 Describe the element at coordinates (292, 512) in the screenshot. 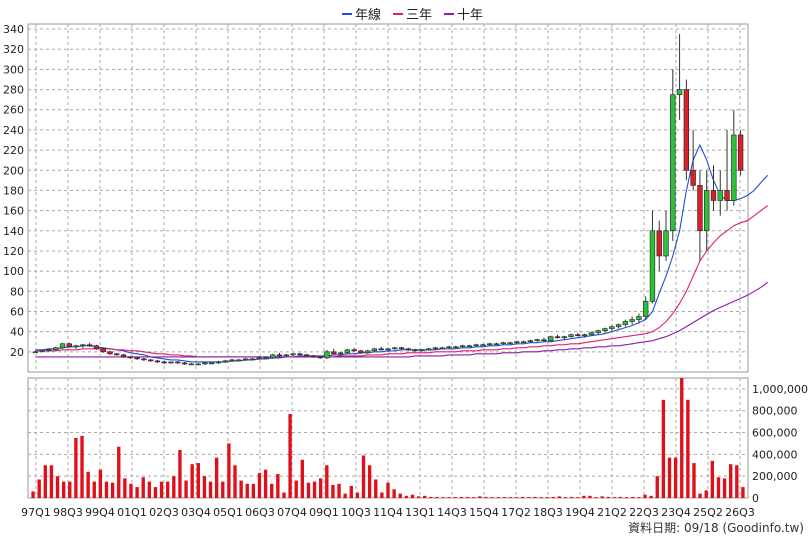

I see `x-tick-label: 07Q4` at that location.